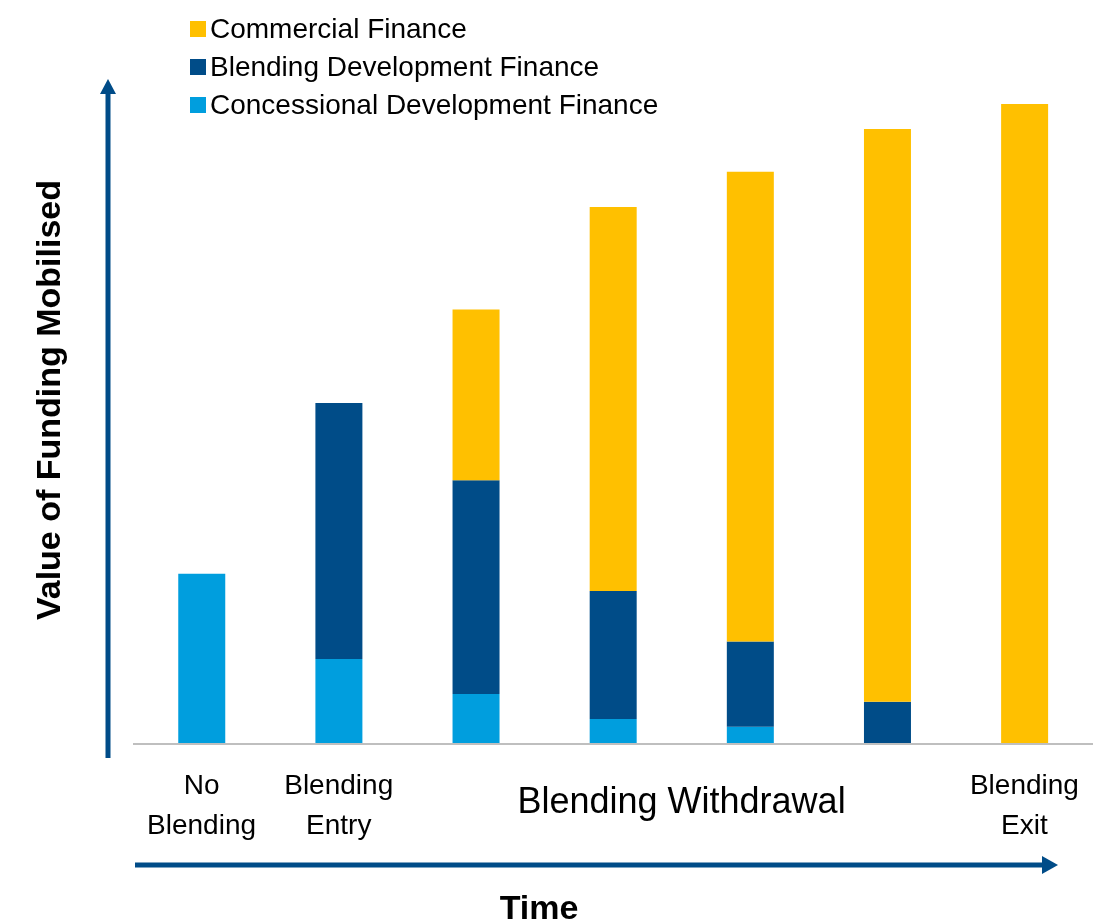  Describe the element at coordinates (338, 29) in the screenshot. I see `legend-label: Commercial Finance` at that location.